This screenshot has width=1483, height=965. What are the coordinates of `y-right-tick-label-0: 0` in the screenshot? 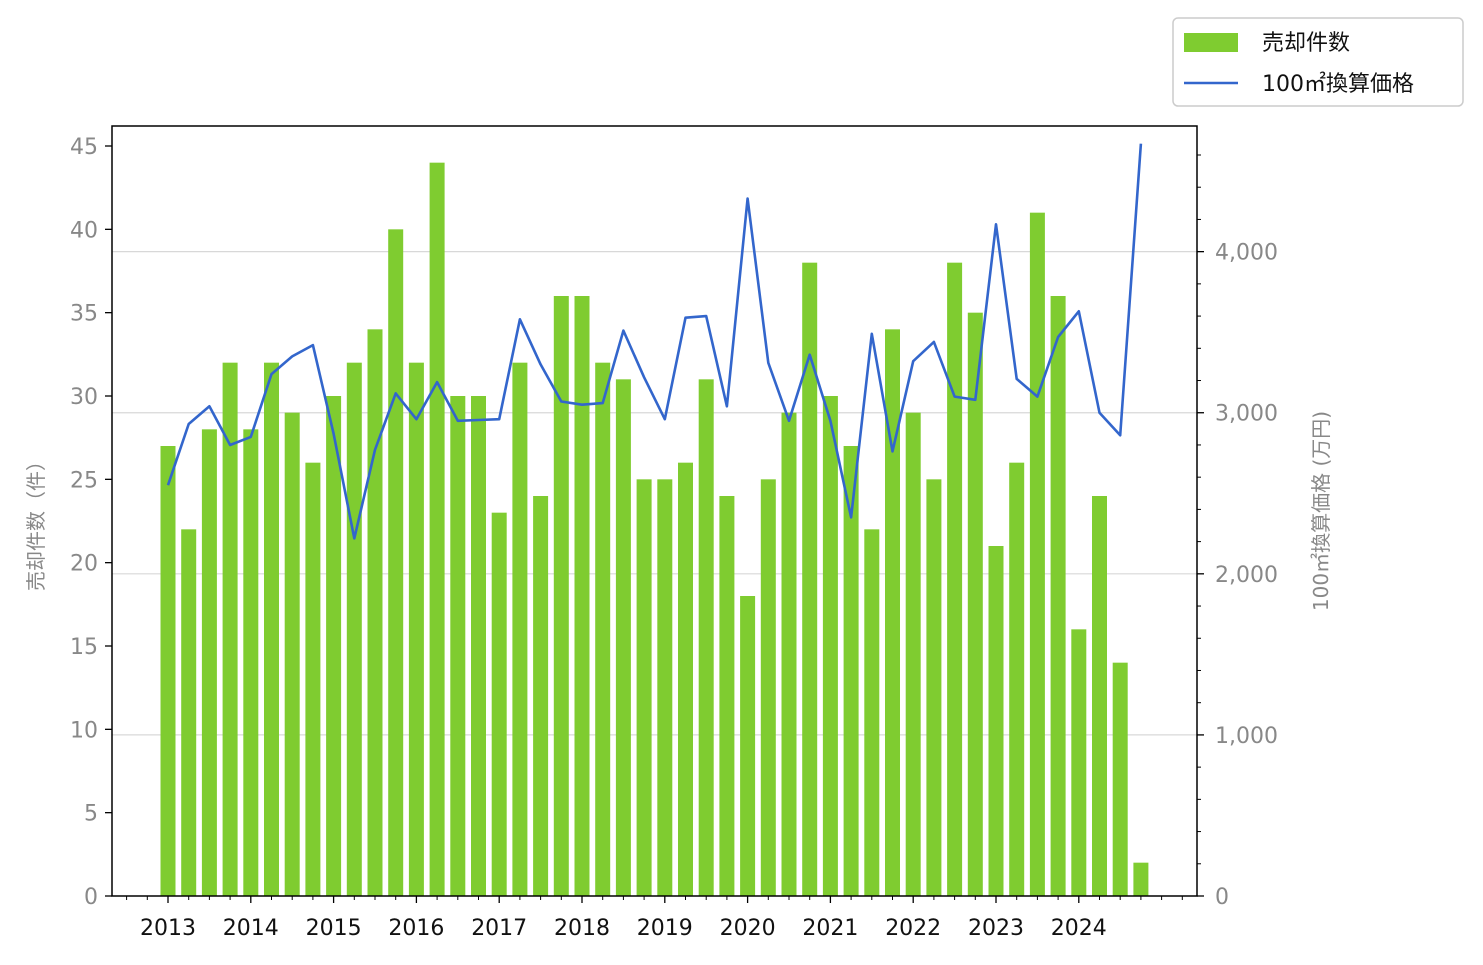 It's located at (1222, 897).